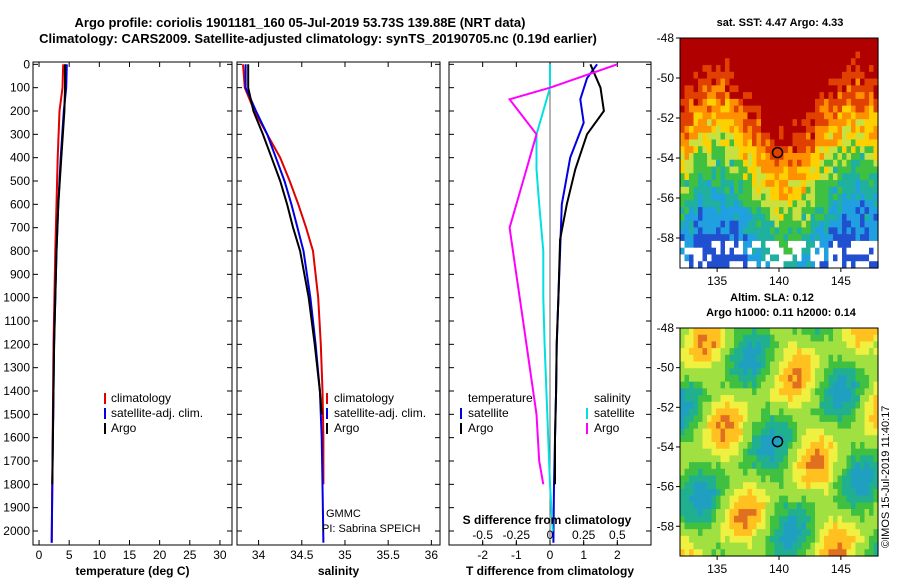 The width and height of the screenshot is (900, 585). Describe the element at coordinates (20, 158) in the screenshot. I see `depth-tick-label: 400` at that location.